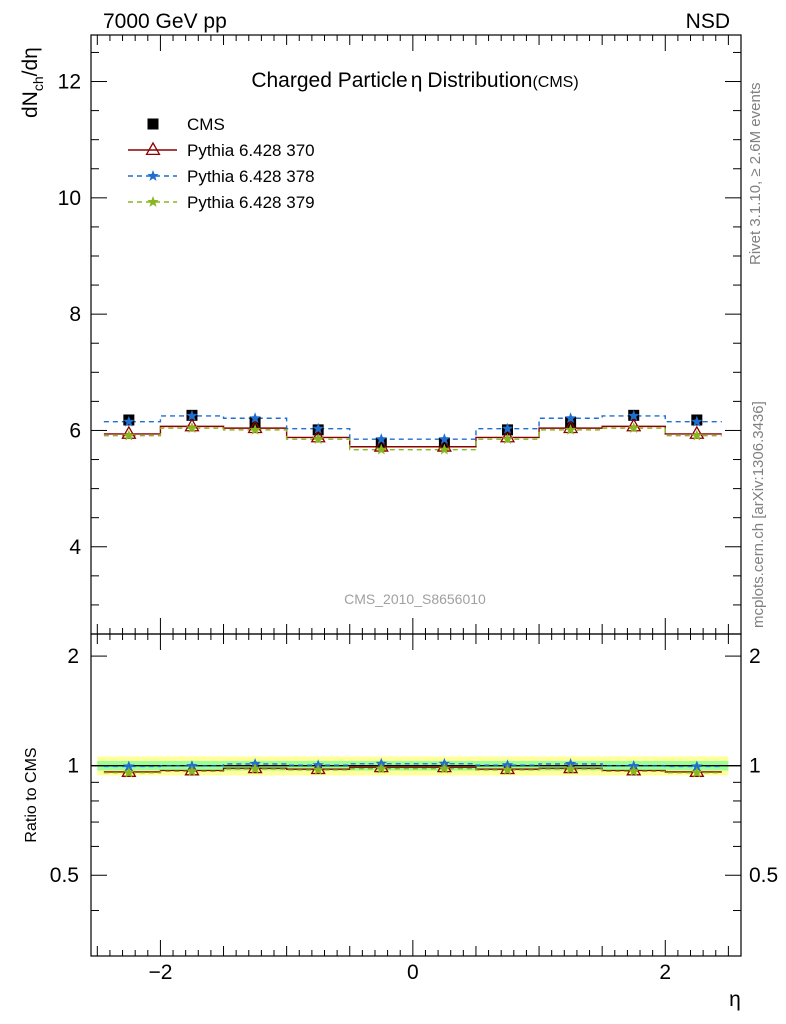 This screenshot has height=1024, width=786. What do you see at coordinates (75, 430) in the screenshot?
I see `main-y-tick-label: 6` at bounding box center [75, 430].